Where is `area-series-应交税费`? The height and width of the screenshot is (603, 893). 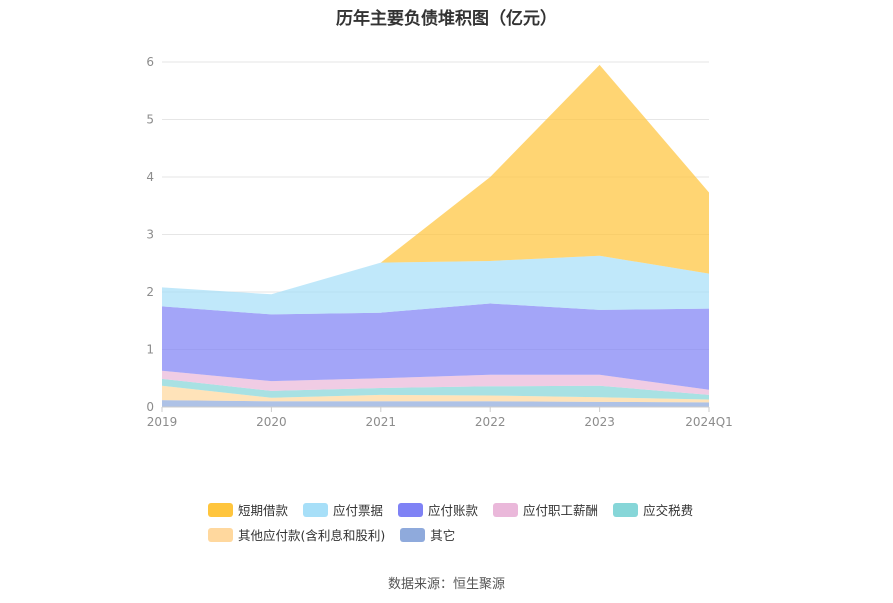 area-series-应交税费 is located at coordinates (435, 389).